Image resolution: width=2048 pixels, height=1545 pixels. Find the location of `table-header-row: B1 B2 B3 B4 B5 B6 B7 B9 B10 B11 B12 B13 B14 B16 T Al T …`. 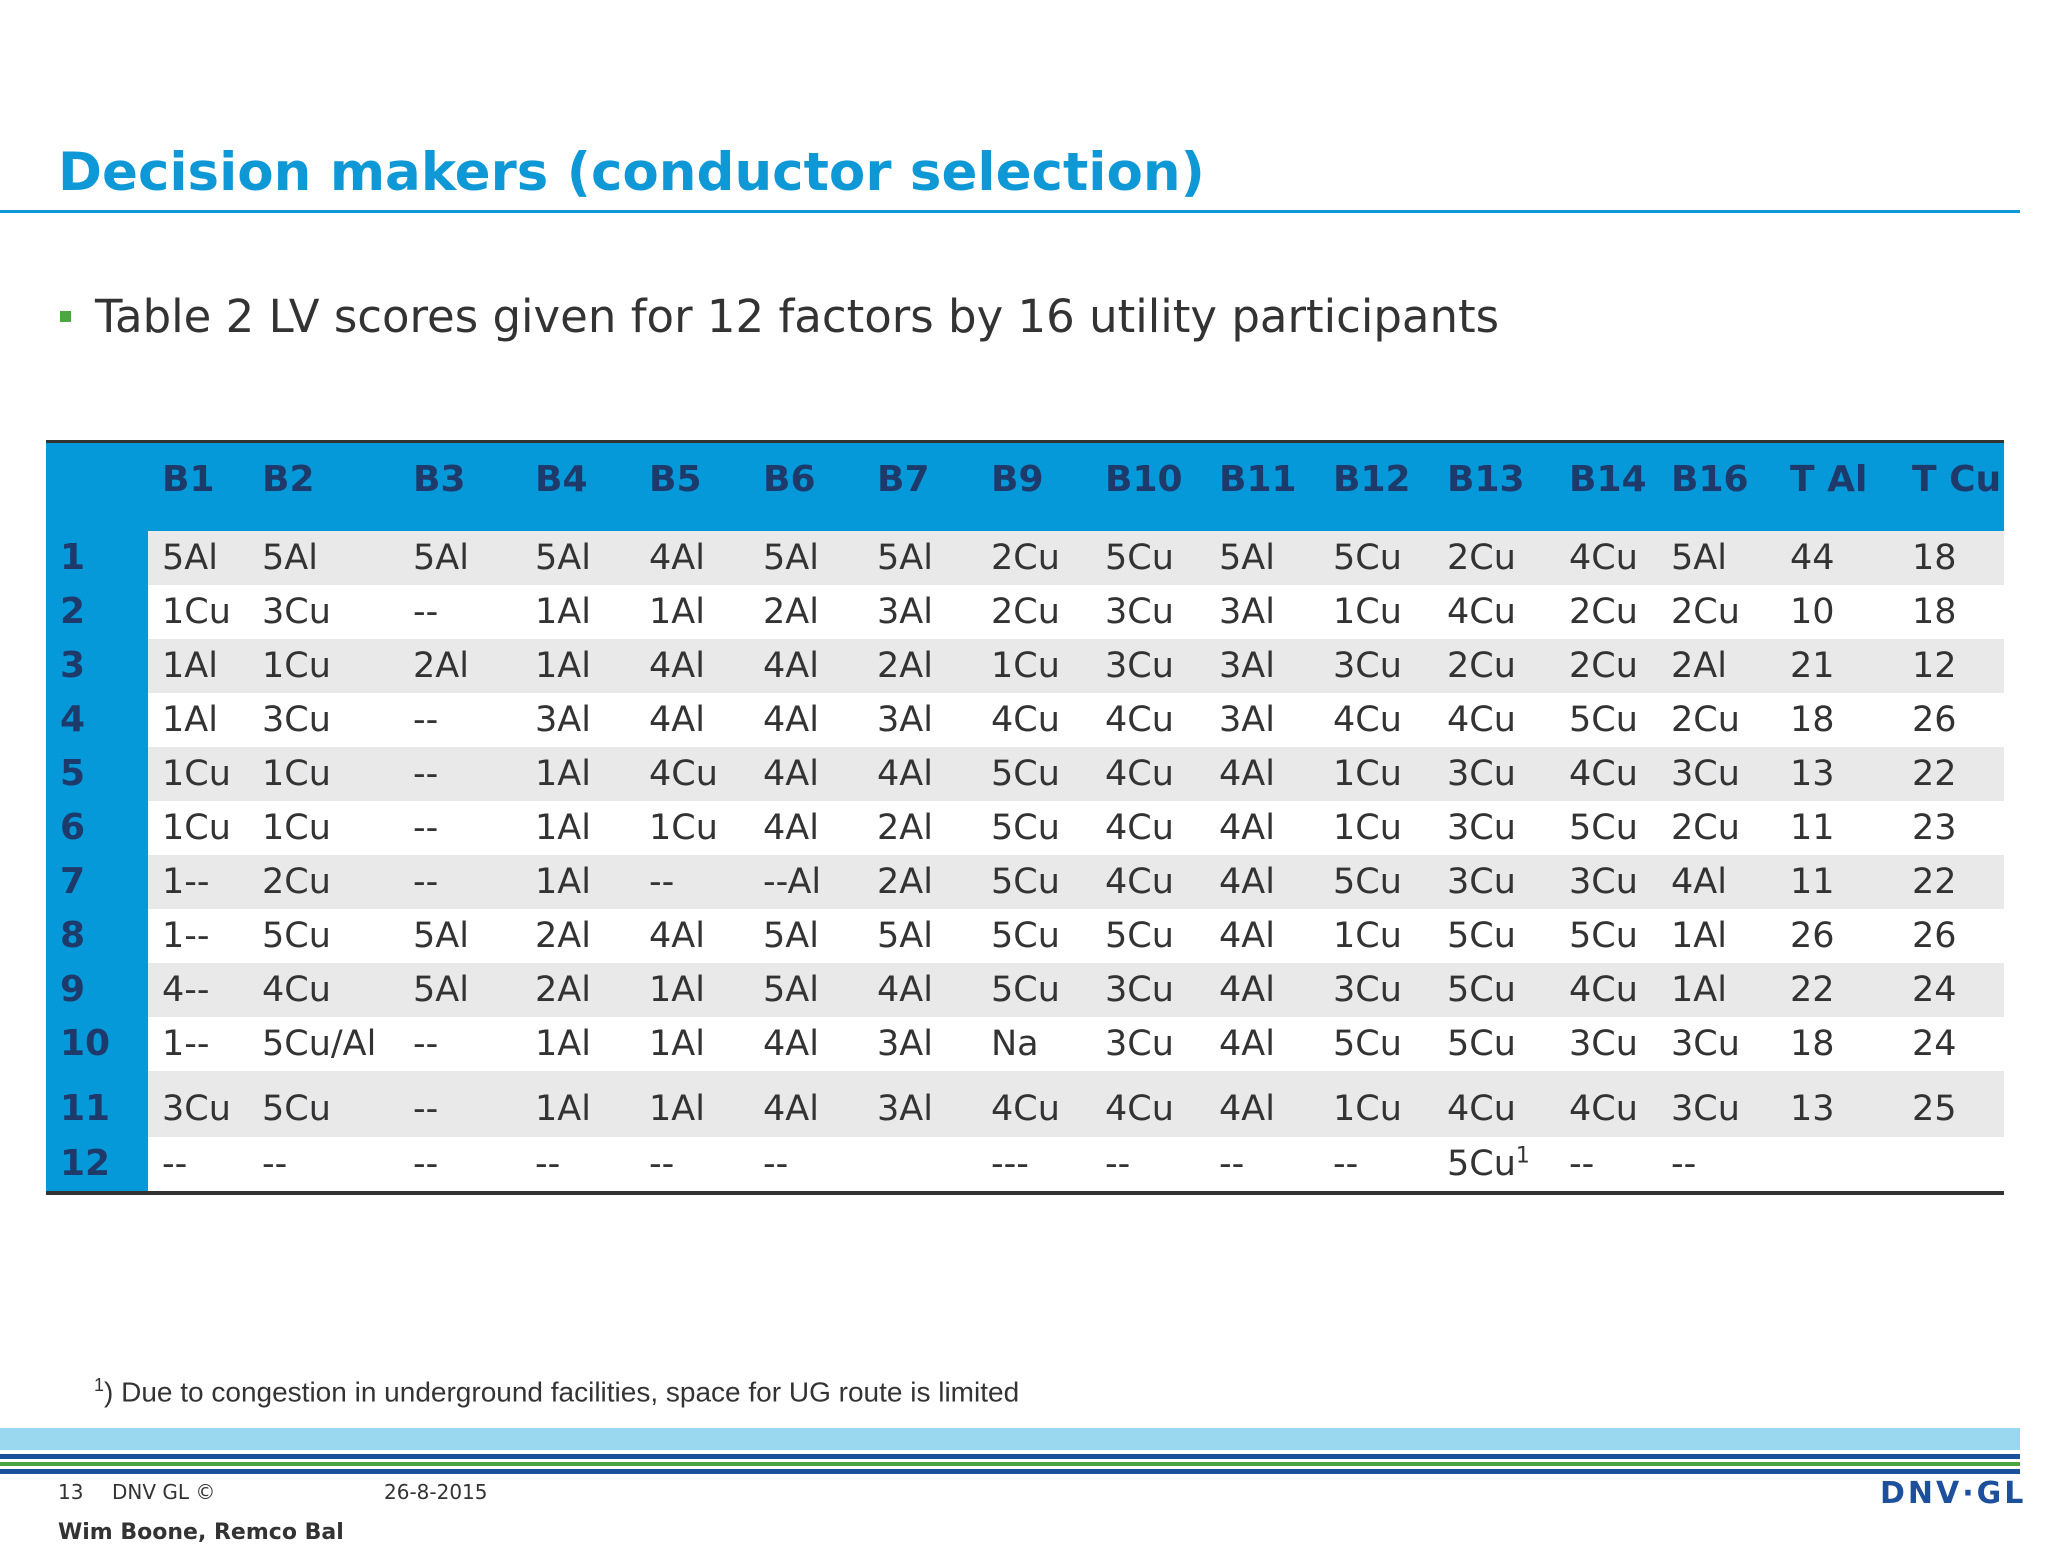

table-header-row: B1 B2 B3 B4 B5 B6 B7 B9 B10 B11 B12 B13 B14 B16 T Al T … is located at coordinates (1025, 487).